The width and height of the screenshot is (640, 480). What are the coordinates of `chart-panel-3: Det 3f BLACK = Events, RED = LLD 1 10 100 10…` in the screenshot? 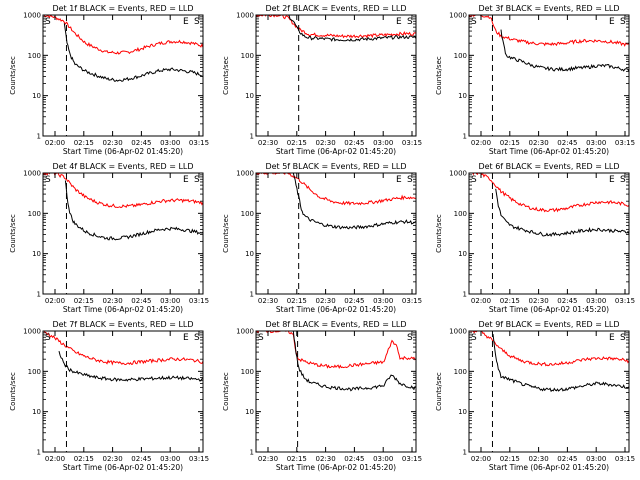 It's located at (535, 80).